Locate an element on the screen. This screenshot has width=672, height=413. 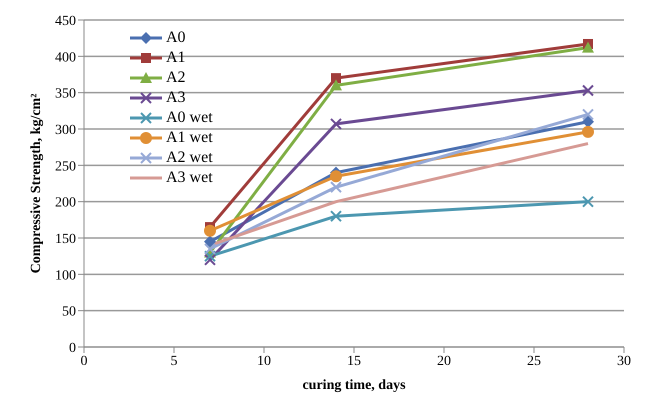
y-tick-label: 300 is located at coordinates (65, 130).